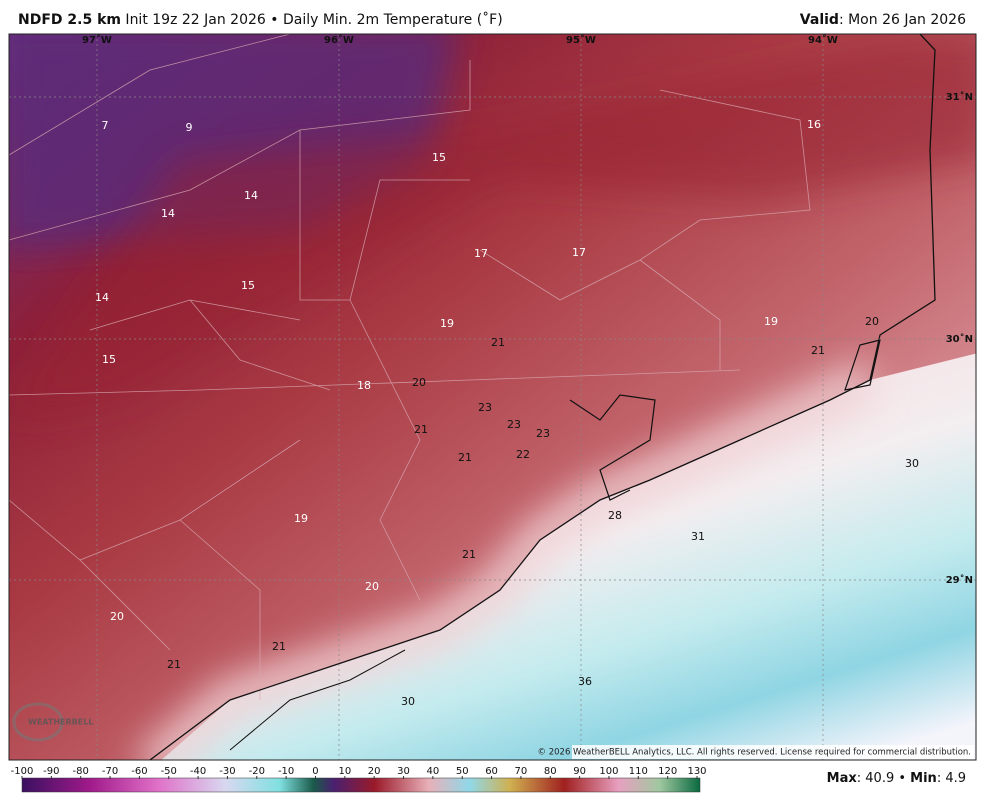  Describe the element at coordinates (521, 771) in the screenshot. I see `colorbar-label: 70` at that location.